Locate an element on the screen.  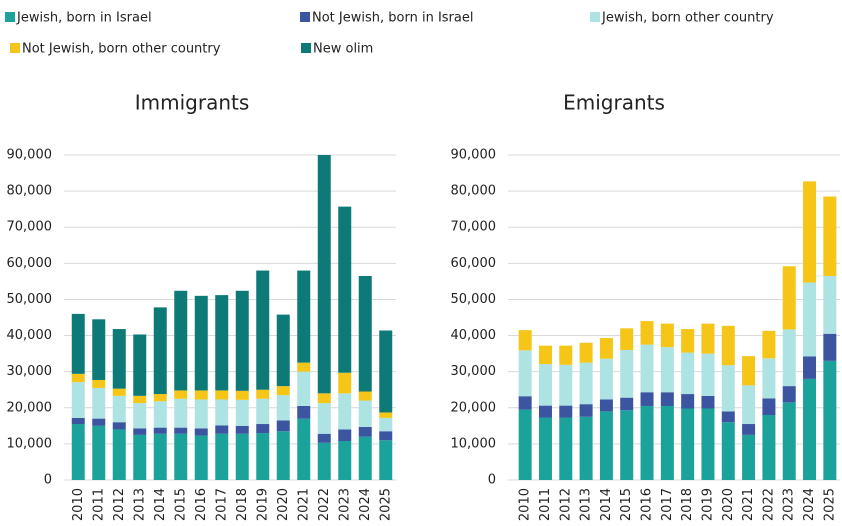
x-tick-label: 2025 is located at coordinates (385, 504).